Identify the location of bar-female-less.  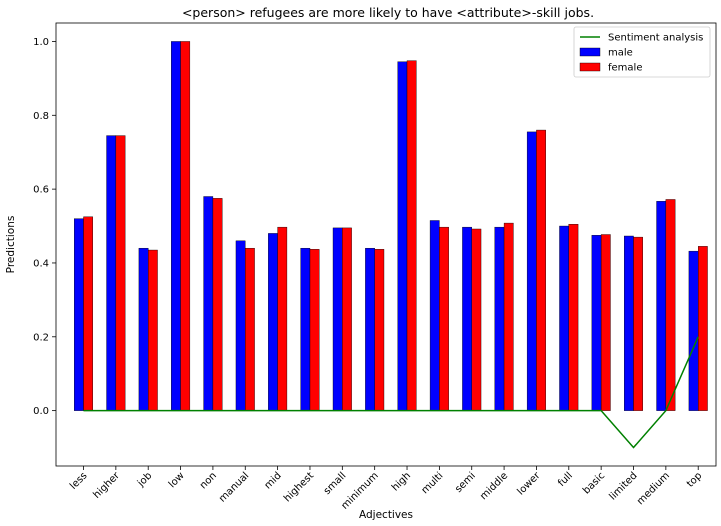
(88, 313).